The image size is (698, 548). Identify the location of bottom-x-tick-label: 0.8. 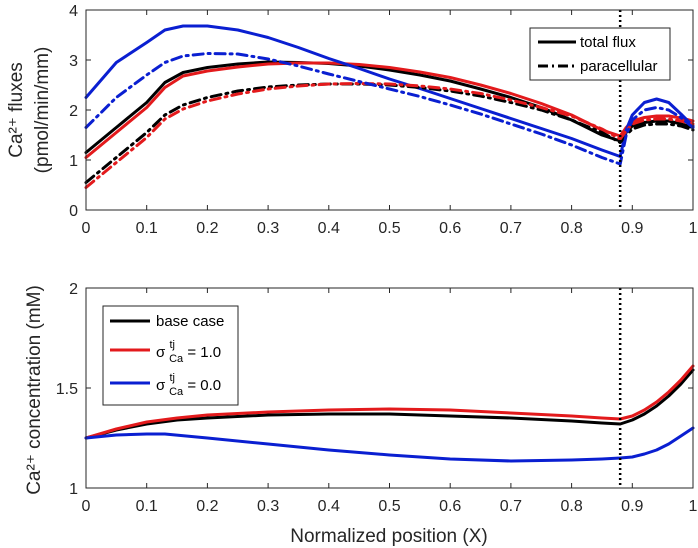
(571, 506).